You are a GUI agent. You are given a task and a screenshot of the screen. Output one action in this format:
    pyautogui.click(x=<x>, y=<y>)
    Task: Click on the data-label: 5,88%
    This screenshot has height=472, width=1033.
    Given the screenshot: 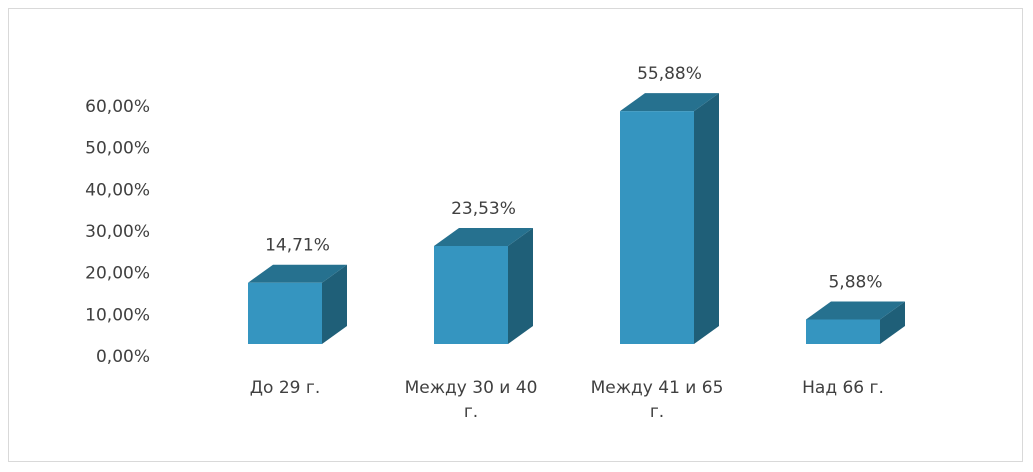 What is the action you would take?
    pyautogui.click(x=855, y=283)
    